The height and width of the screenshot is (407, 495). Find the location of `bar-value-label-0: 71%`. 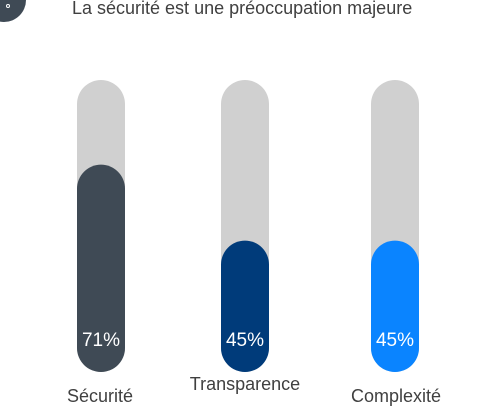

bar-value-label-0: 71% is located at coordinates (101, 340).